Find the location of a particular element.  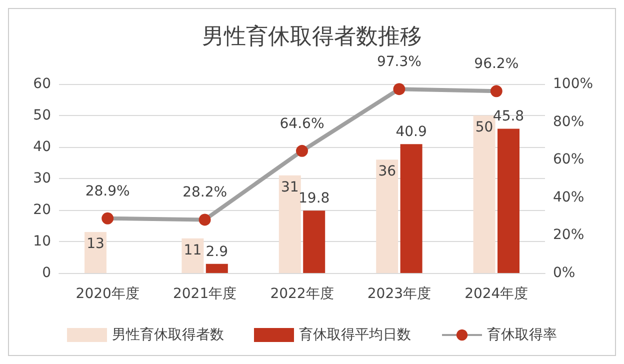

y-tick-label: 30 is located at coordinates (42, 178).